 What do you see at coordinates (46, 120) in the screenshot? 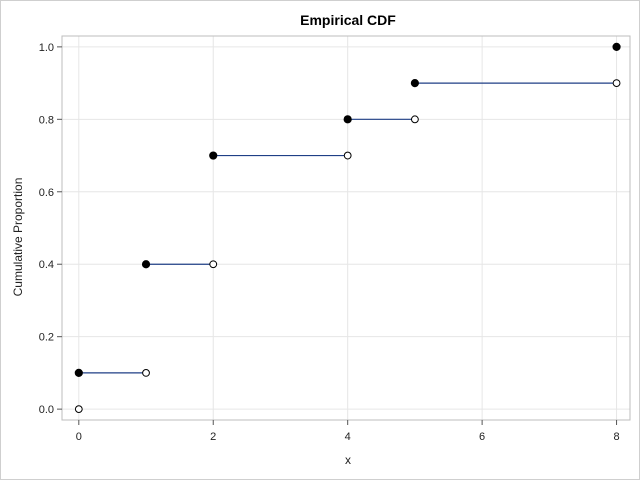
I see `y-tick-label-4: 0.8` at bounding box center [46, 120].